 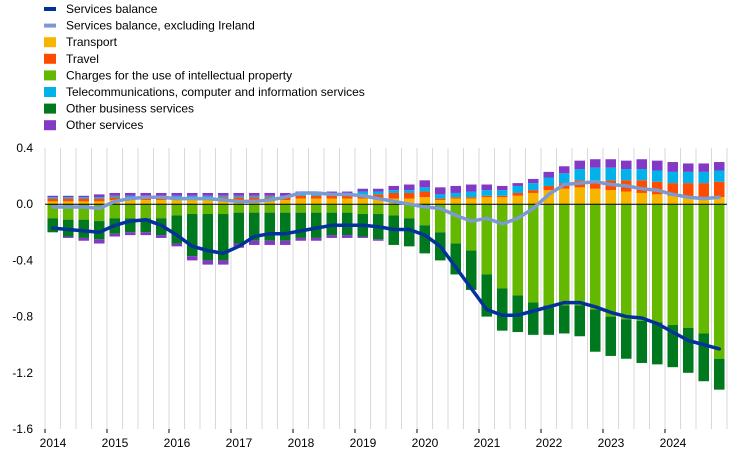 What do you see at coordinates (363, 443) in the screenshot?
I see `x-tick-label: 2019` at bounding box center [363, 443].